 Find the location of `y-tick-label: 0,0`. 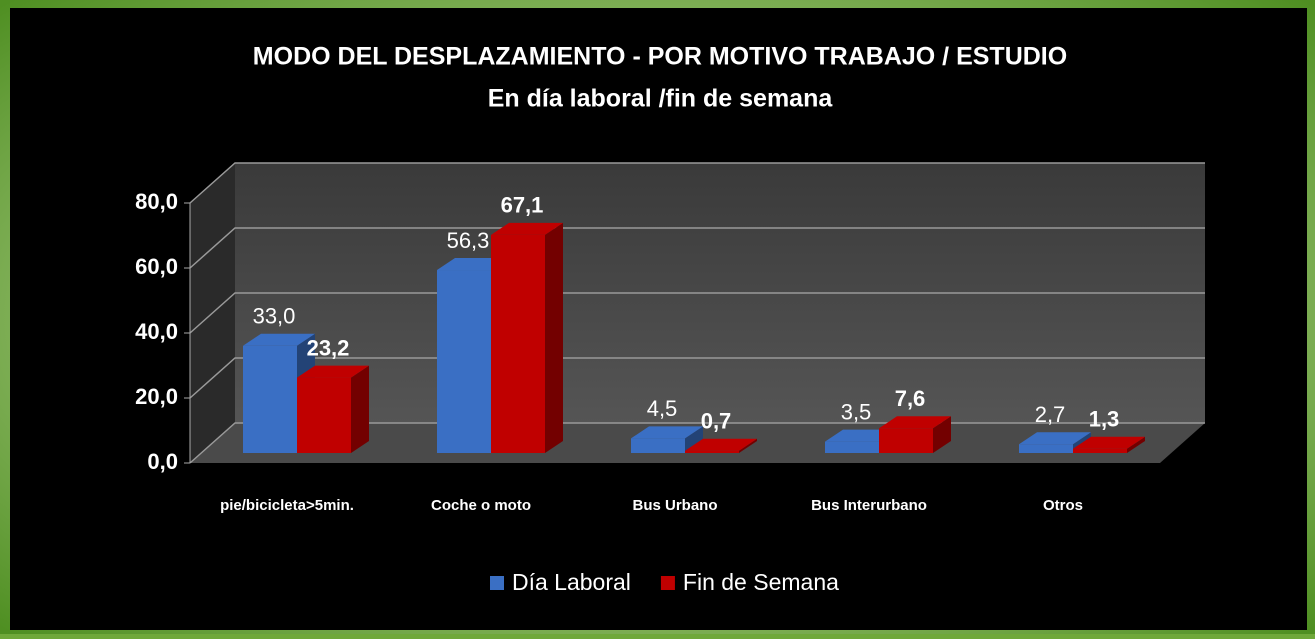

y-tick-label: 0,0 is located at coordinates (162, 461).